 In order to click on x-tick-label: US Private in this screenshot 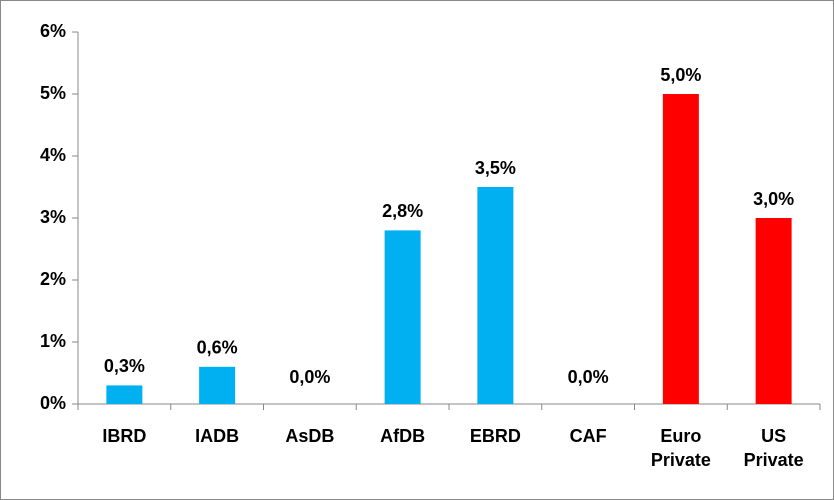, I will do `click(773, 448)`.